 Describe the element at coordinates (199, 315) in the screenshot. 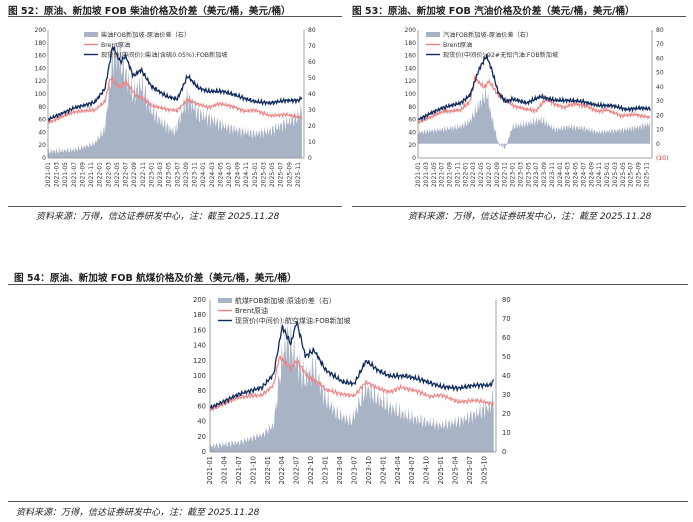

I see `left-tick-label: 180` at that location.